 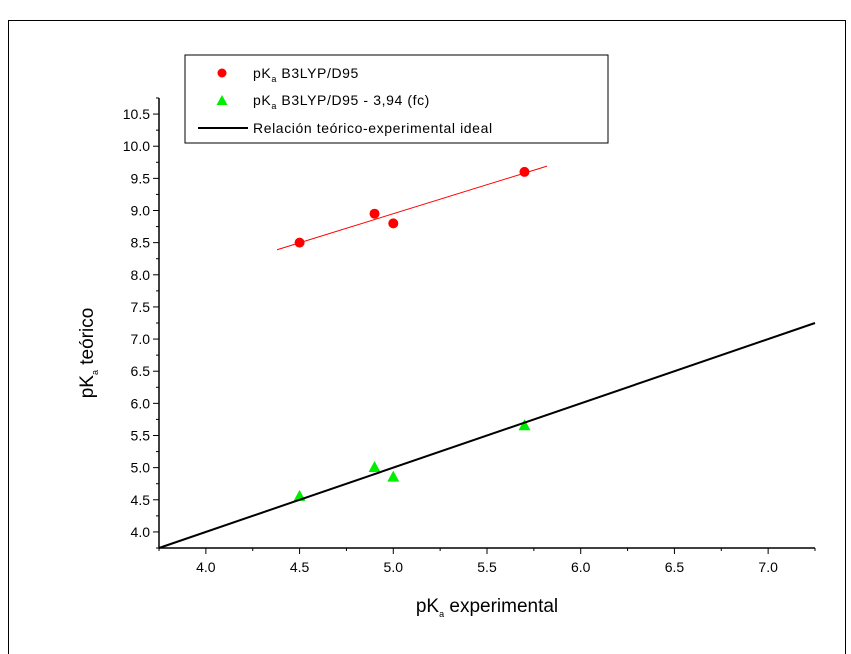 What do you see at coordinates (141, 275) in the screenshot?
I see `y-tick-label: 8.0` at bounding box center [141, 275].